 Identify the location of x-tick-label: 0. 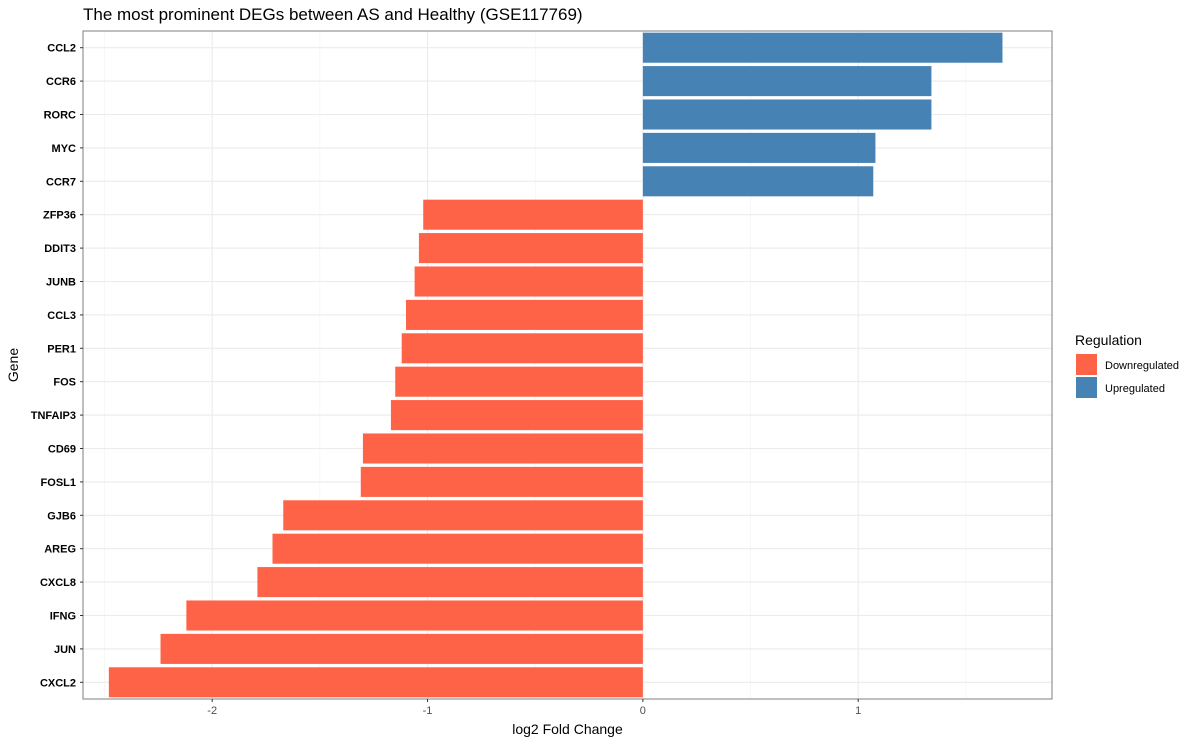
(643, 711).